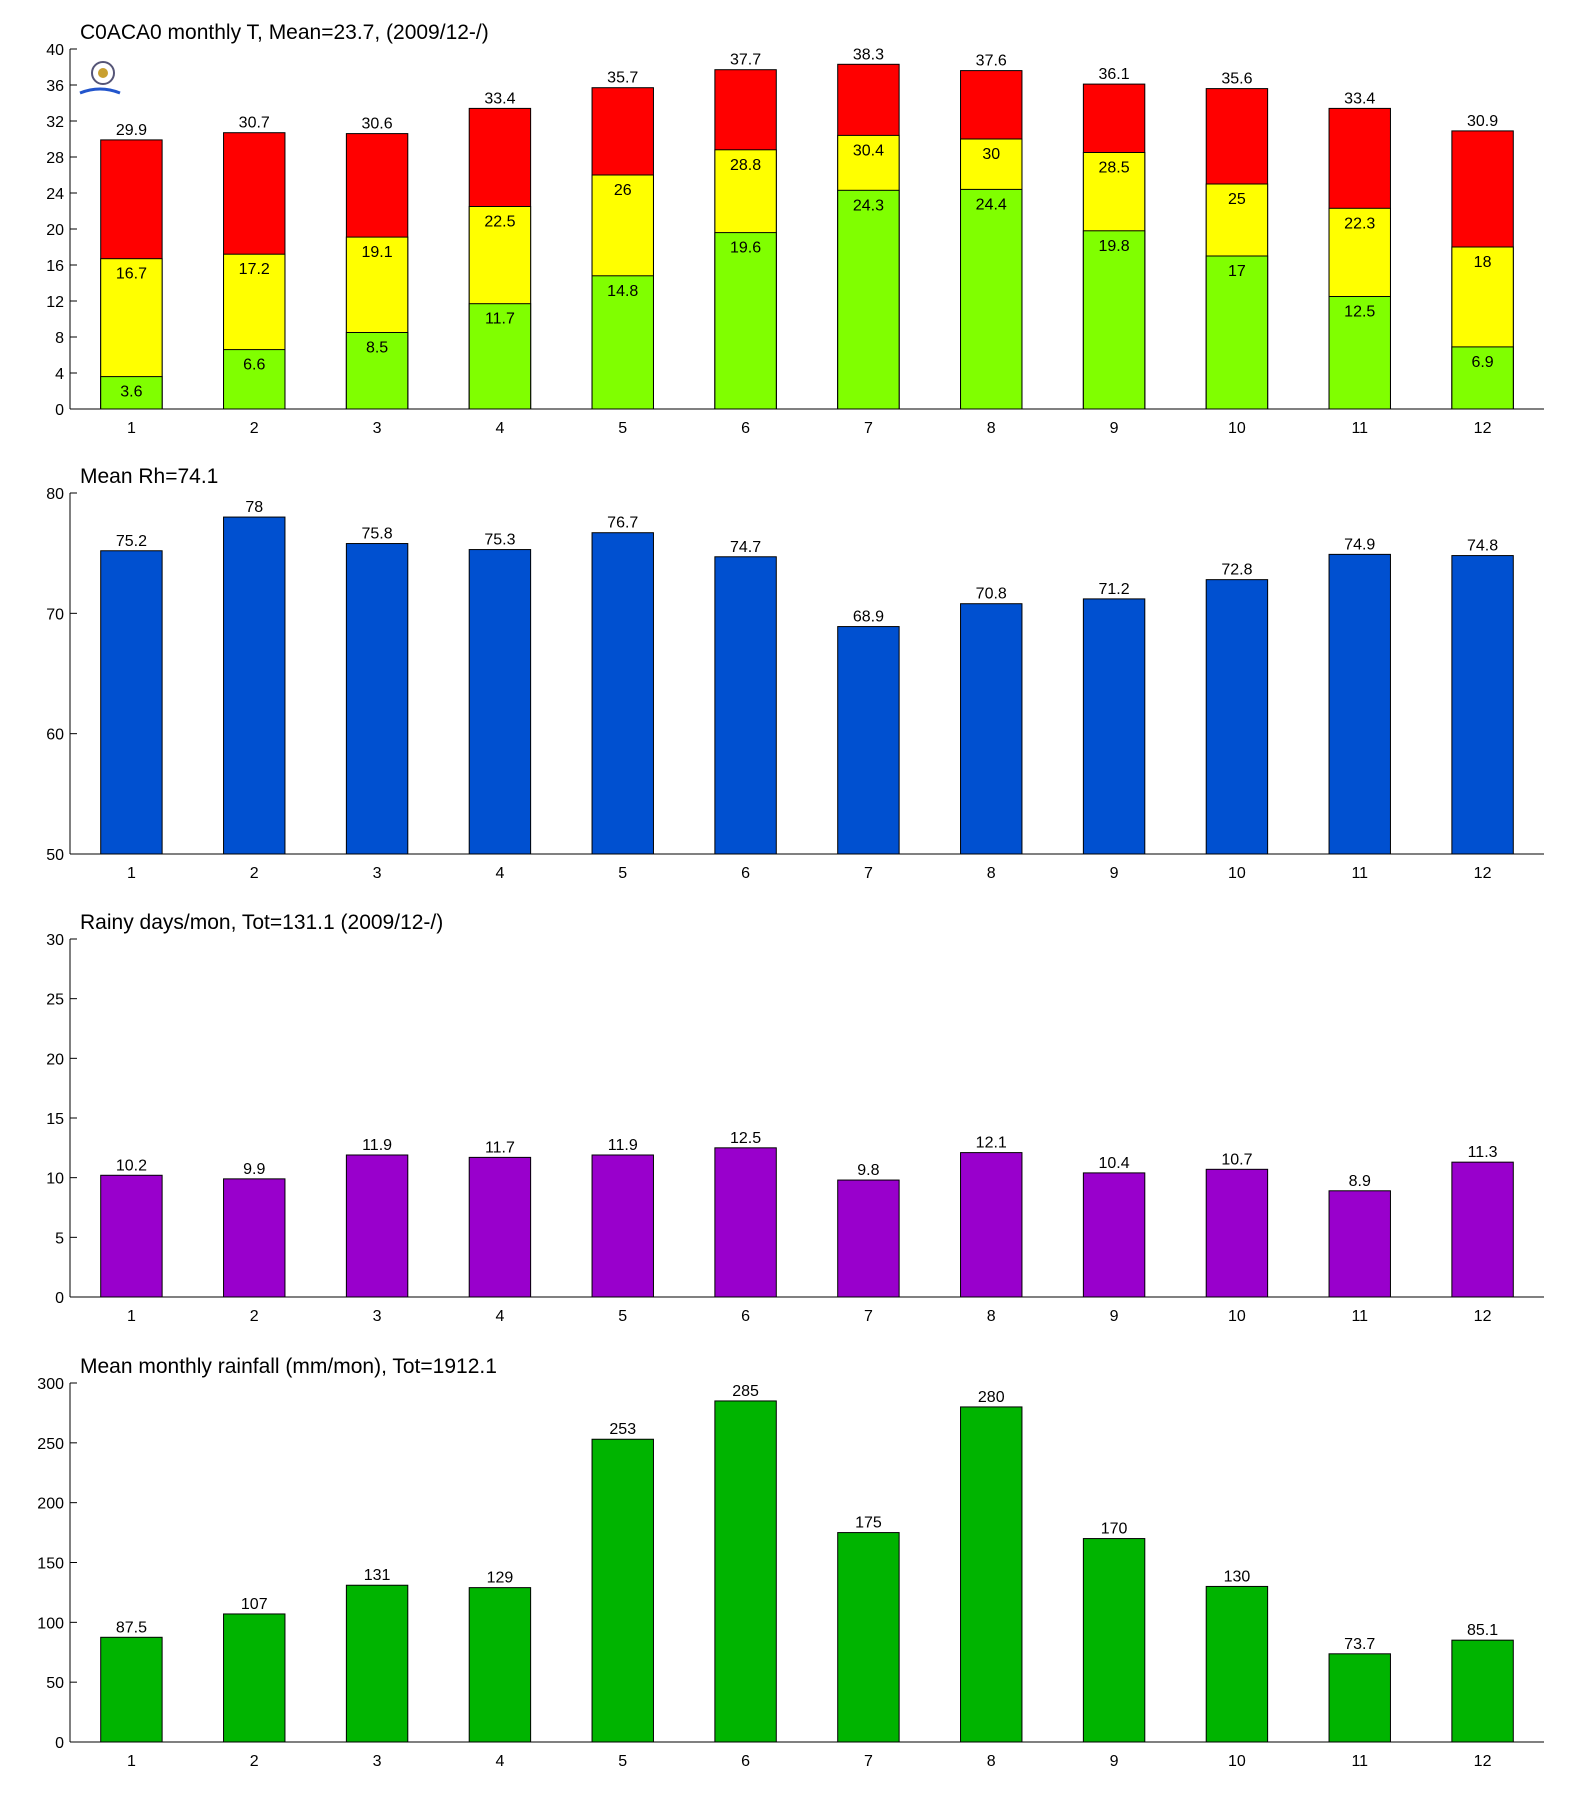  Describe the element at coordinates (868, 54) in the screenshot. I see `data-label: 38.3` at that location.